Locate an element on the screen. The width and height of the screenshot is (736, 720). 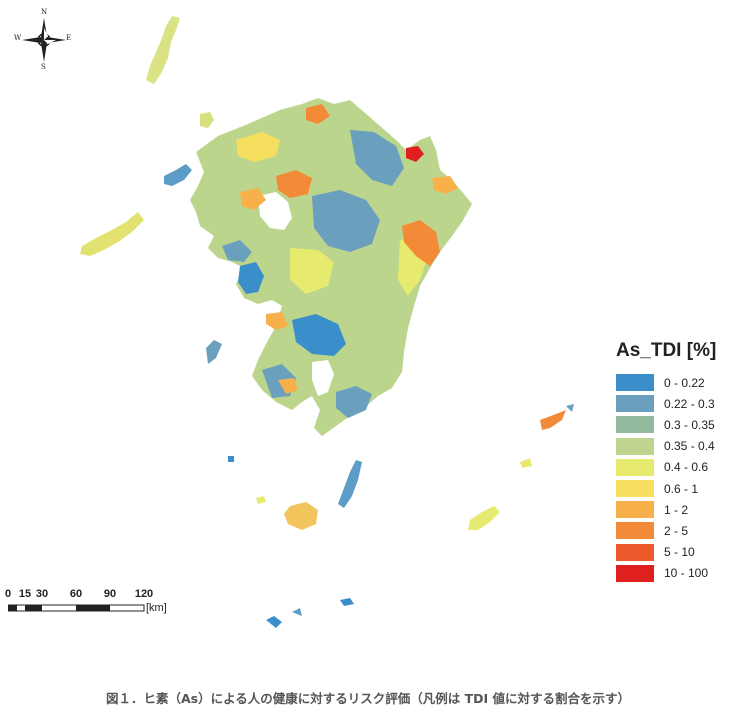
legend-label: 1 - 2 is located at coordinates (676, 509).